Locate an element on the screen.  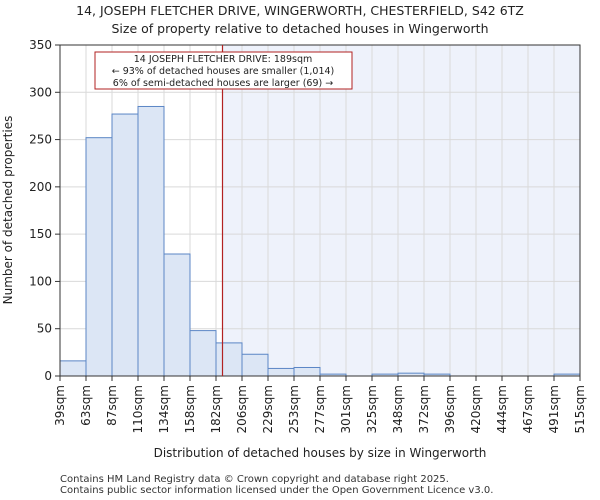
x-tick-label: 420sqm is located at coordinates (476, 409).